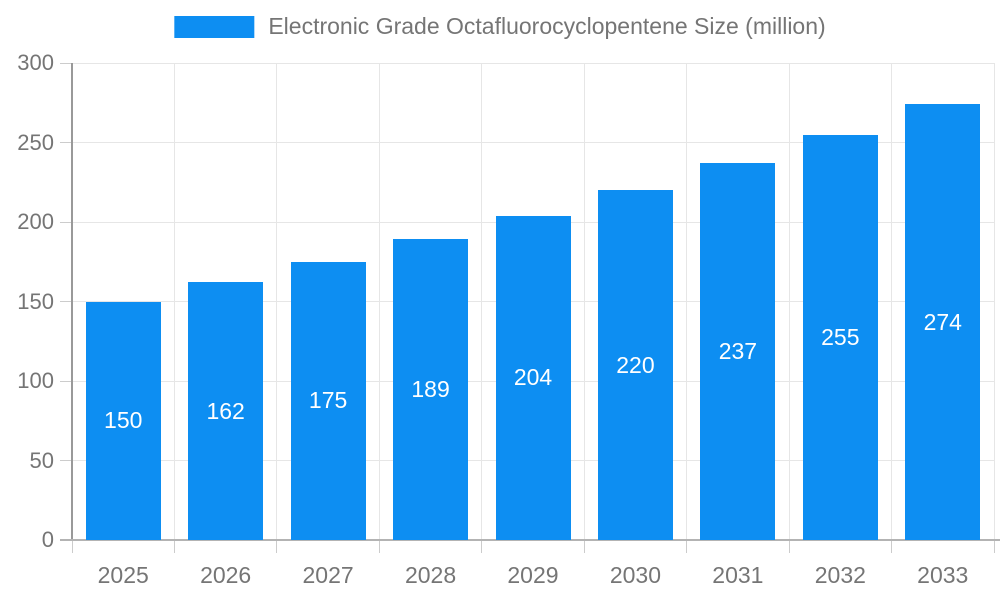 The width and height of the screenshot is (1000, 600). Describe the element at coordinates (41, 460) in the screenshot. I see `y-axis-label: 50` at that location.